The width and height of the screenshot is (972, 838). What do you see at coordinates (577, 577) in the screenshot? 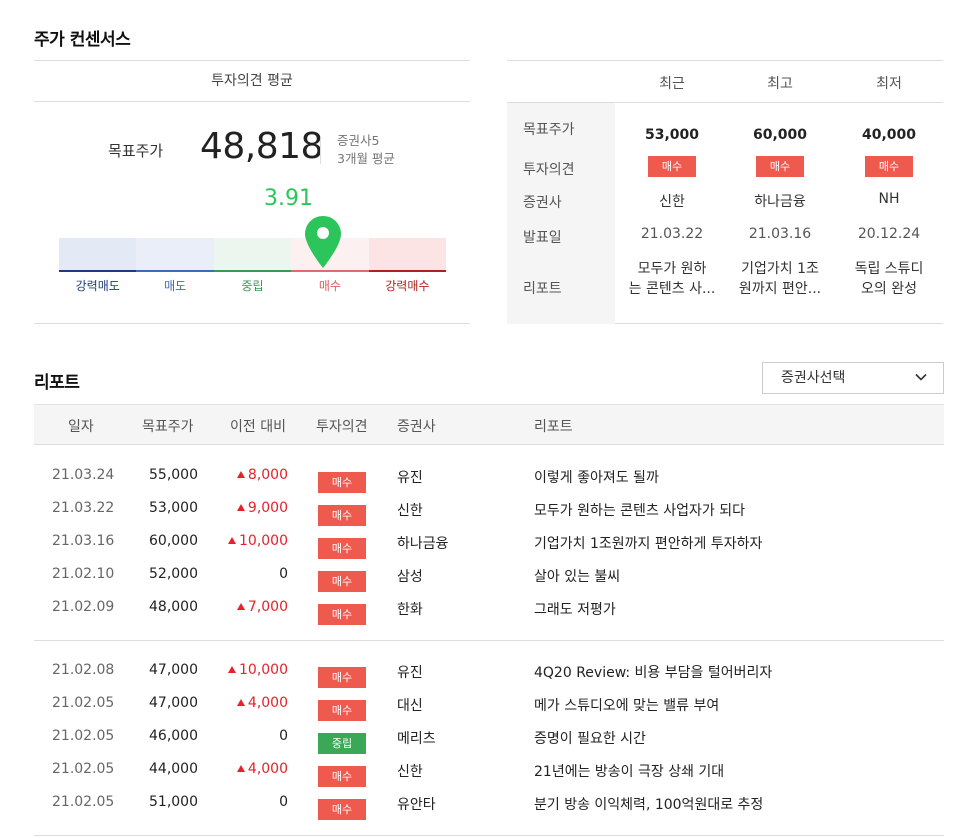
I see `row-report-title: 살아 있는 불씨` at bounding box center [577, 577].